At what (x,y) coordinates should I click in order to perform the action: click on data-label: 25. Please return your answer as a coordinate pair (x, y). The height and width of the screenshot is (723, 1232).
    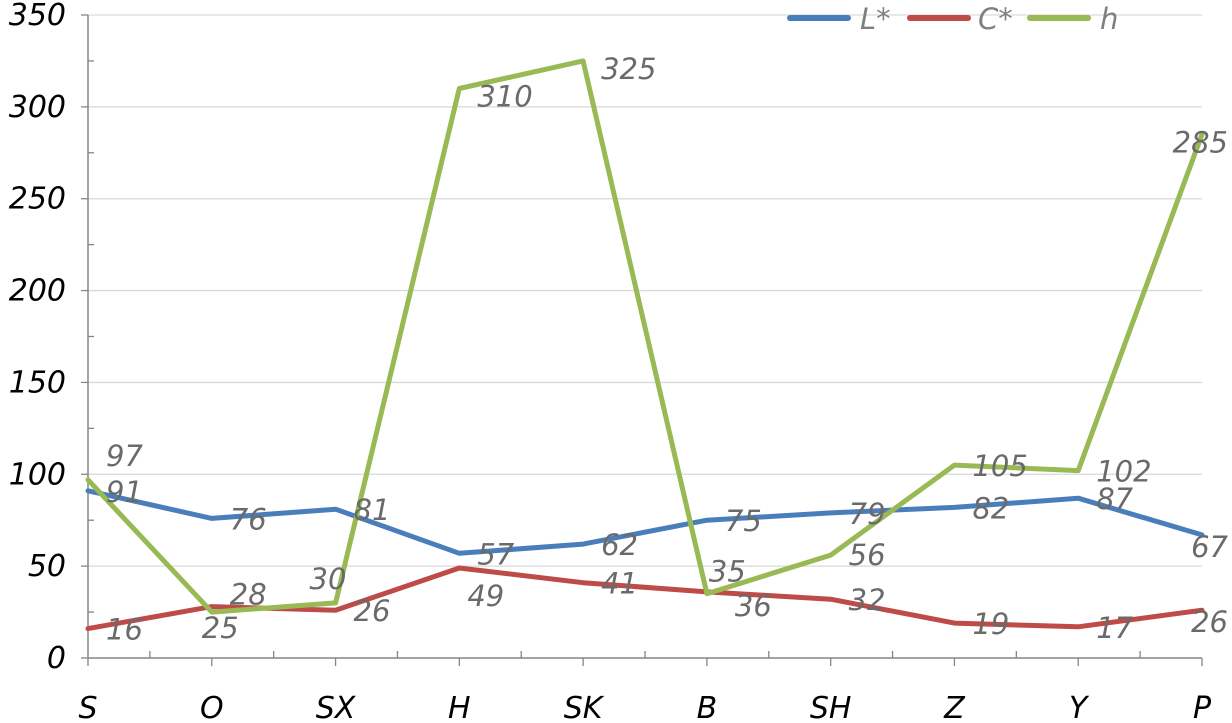
    Looking at the image, I should click on (220, 628).